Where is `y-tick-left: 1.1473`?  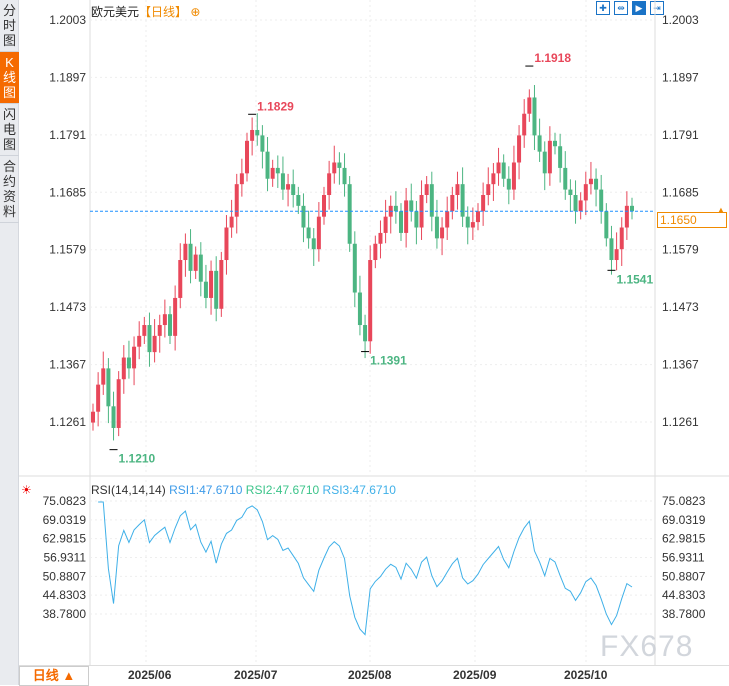
y-tick-left: 1.1473 is located at coordinates (67, 307).